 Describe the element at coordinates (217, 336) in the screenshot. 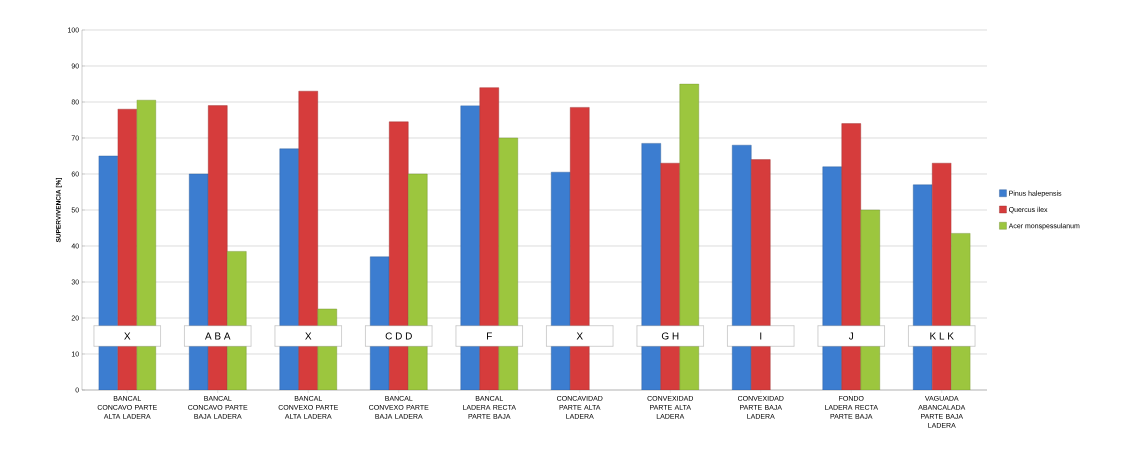

I see `annotation: A B A` at that location.